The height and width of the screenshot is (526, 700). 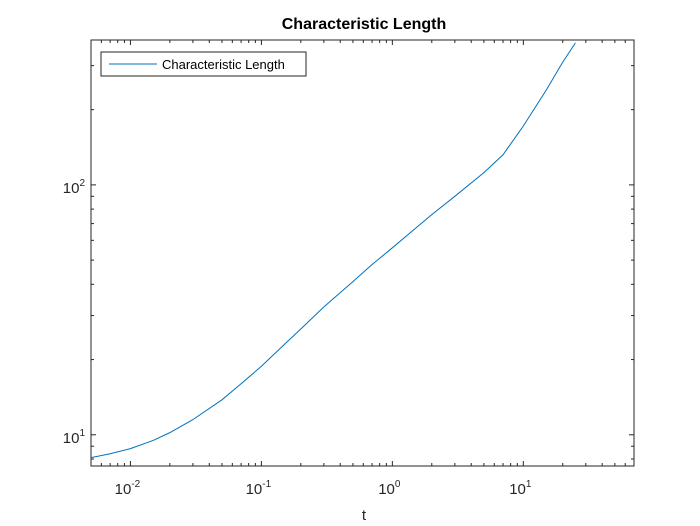 What do you see at coordinates (74, 187) in the screenshot?
I see `y-tick-label: 10²` at bounding box center [74, 187].